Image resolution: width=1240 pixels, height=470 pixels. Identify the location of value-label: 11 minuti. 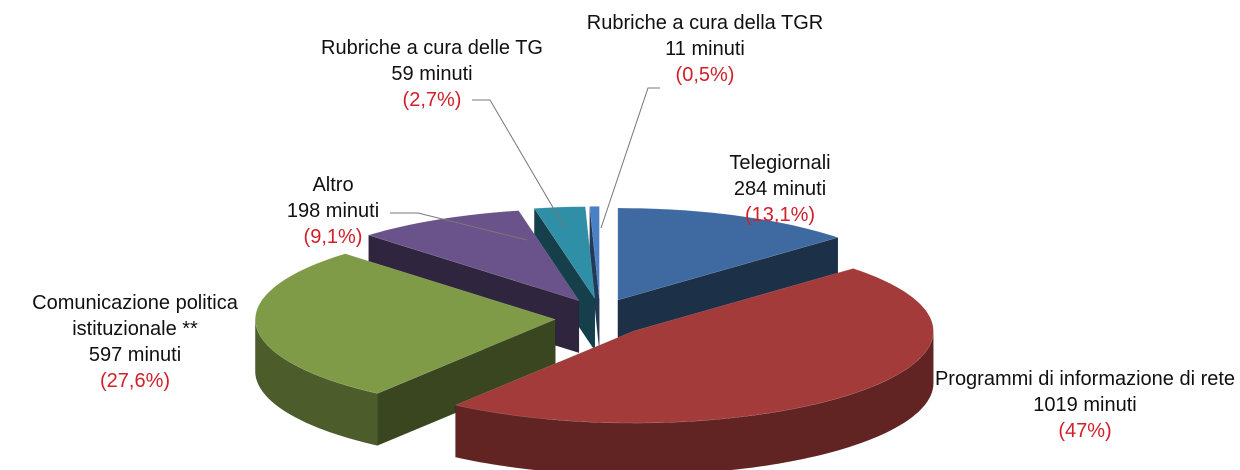
(705, 49).